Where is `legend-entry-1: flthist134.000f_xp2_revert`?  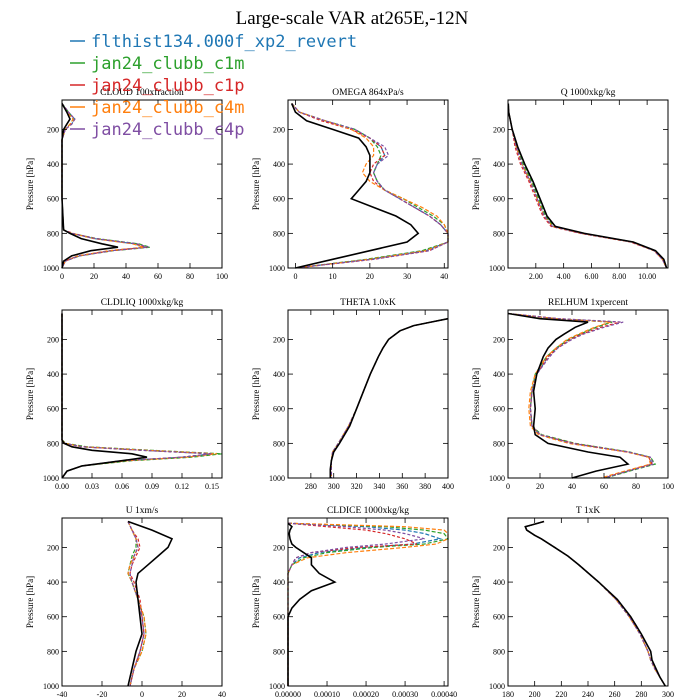
legend-entry-1: flthist134.000f_xp2_revert is located at coordinates (224, 42).